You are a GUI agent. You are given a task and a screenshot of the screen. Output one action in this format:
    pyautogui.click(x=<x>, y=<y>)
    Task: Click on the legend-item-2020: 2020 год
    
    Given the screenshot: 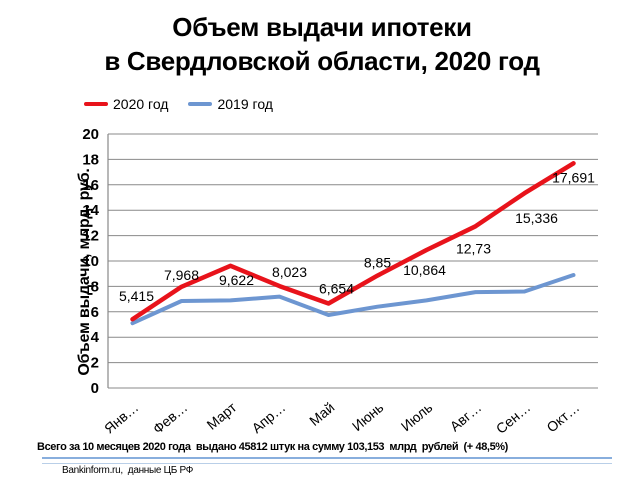 What is the action you would take?
    pyautogui.click(x=126, y=104)
    